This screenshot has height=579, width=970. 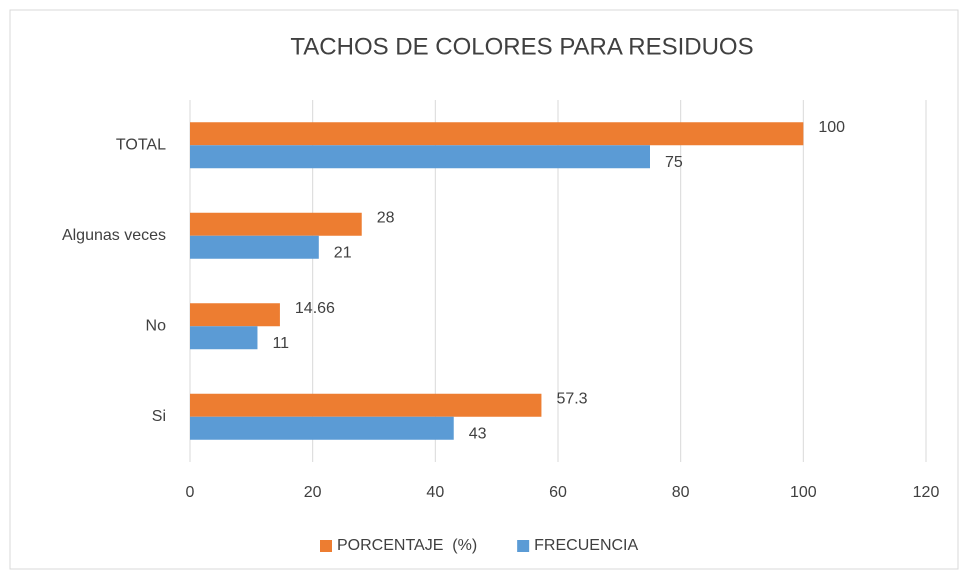 What do you see at coordinates (674, 162) in the screenshot?
I see `data-label: 75` at bounding box center [674, 162].